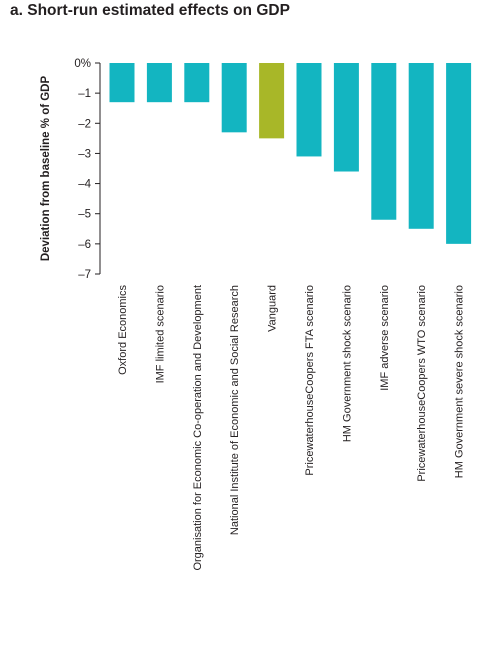  Describe the element at coordinates (84, 154) in the screenshot. I see `y-tick-label: –3` at that location.